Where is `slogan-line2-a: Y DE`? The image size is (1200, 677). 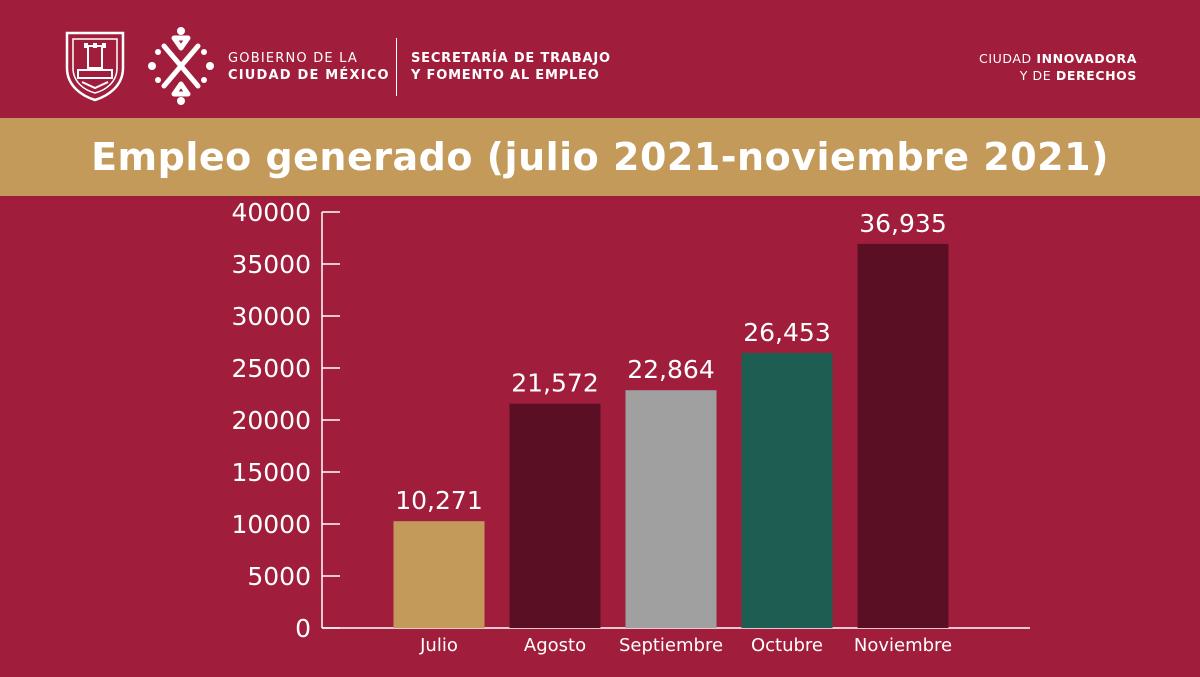
slogan-line2-a: Y DE is located at coordinates (1037, 75).